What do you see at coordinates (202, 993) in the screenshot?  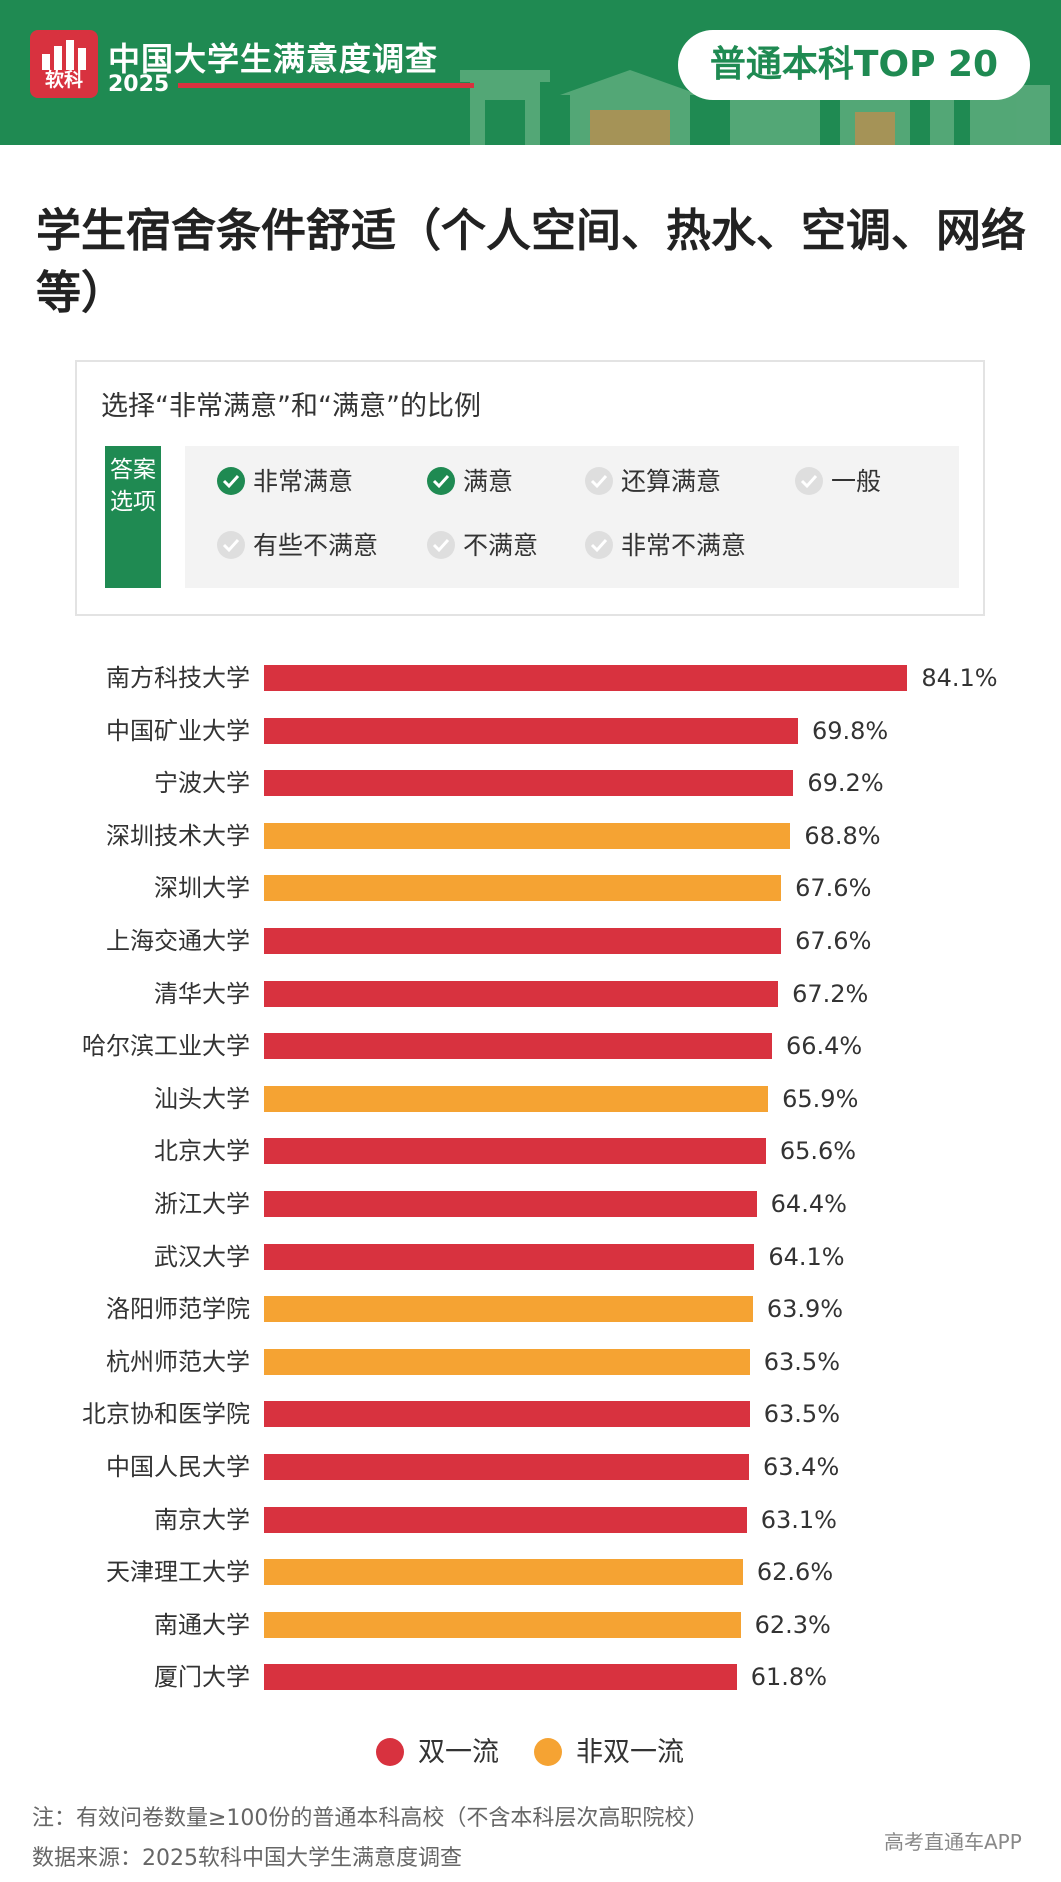 I see `category-label: 清华大学` at bounding box center [202, 993].